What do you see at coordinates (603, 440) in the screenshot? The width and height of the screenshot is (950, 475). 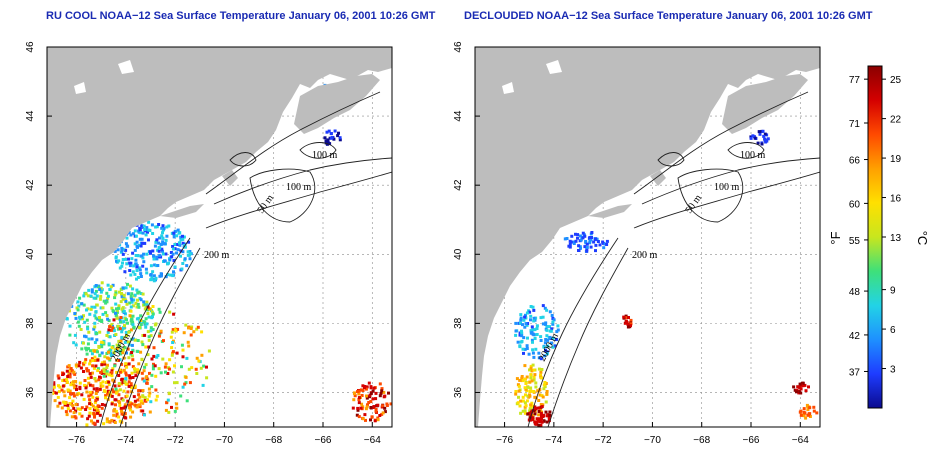 I see `right-lon-tick-label: −72` at bounding box center [603, 440].